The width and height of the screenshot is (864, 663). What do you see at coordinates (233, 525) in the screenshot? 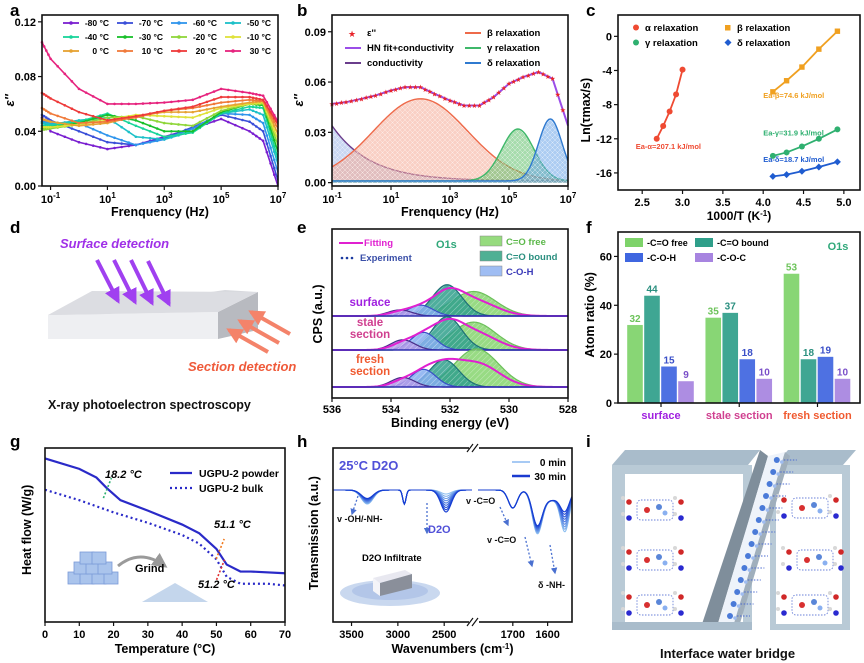
I see `tg-label-1: 51.1 °C` at bounding box center [233, 525].